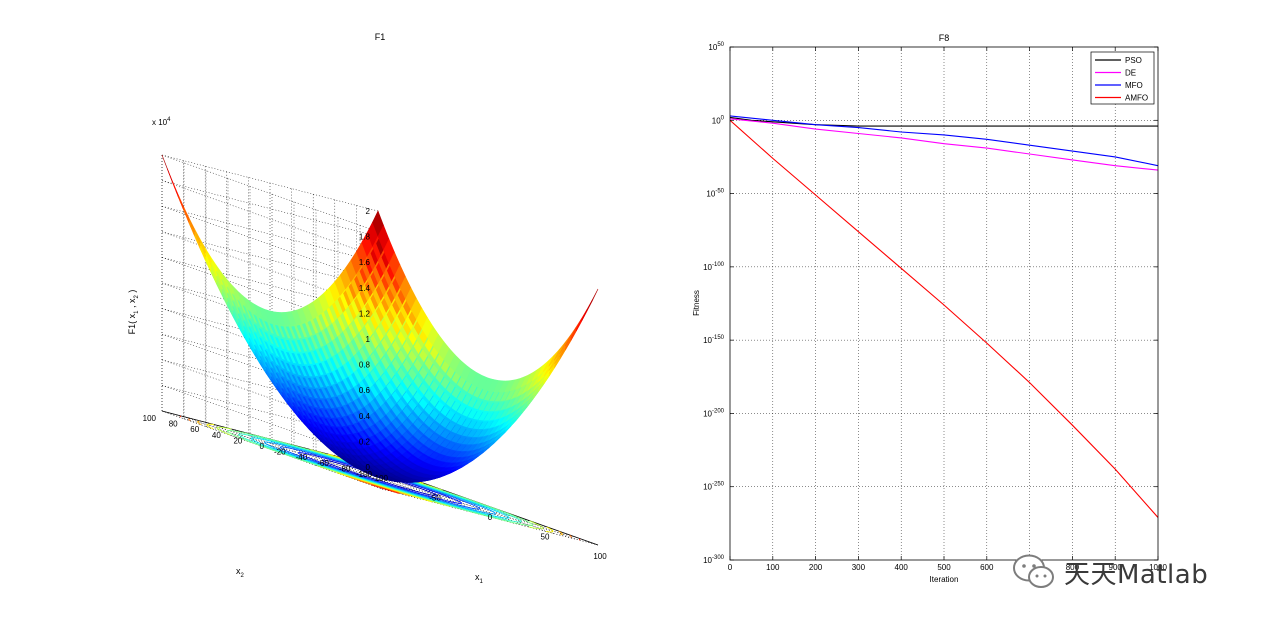 This screenshot has height=630, width=1280. Describe the element at coordinates (173, 424) in the screenshot. I see `y-tick-label: 80` at that location.